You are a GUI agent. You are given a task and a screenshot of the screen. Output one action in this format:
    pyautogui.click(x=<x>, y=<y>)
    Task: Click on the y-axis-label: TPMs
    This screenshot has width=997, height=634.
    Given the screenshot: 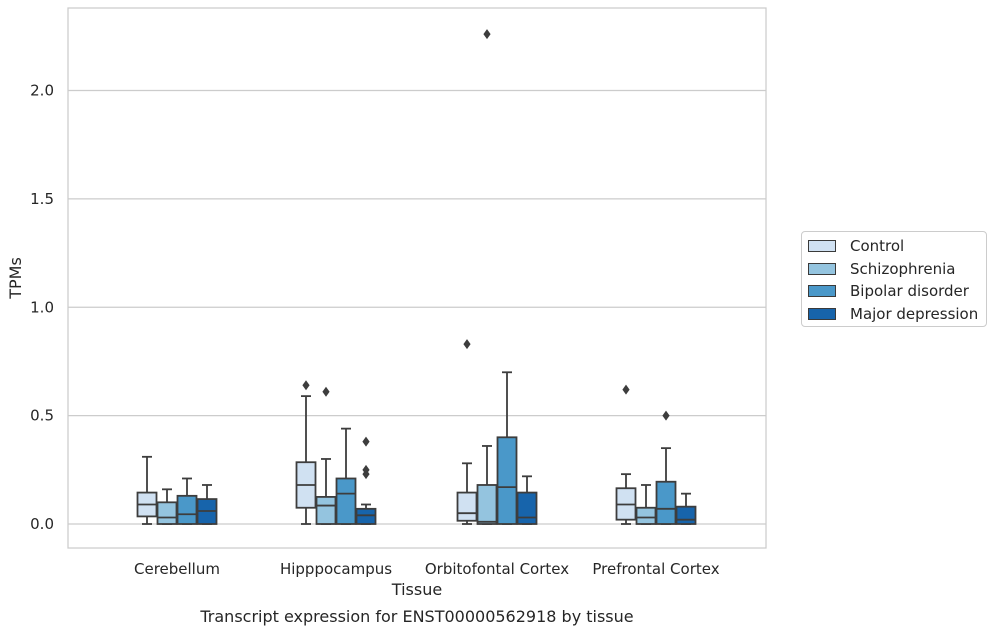 What is the action you would take?
    pyautogui.click(x=15, y=278)
    